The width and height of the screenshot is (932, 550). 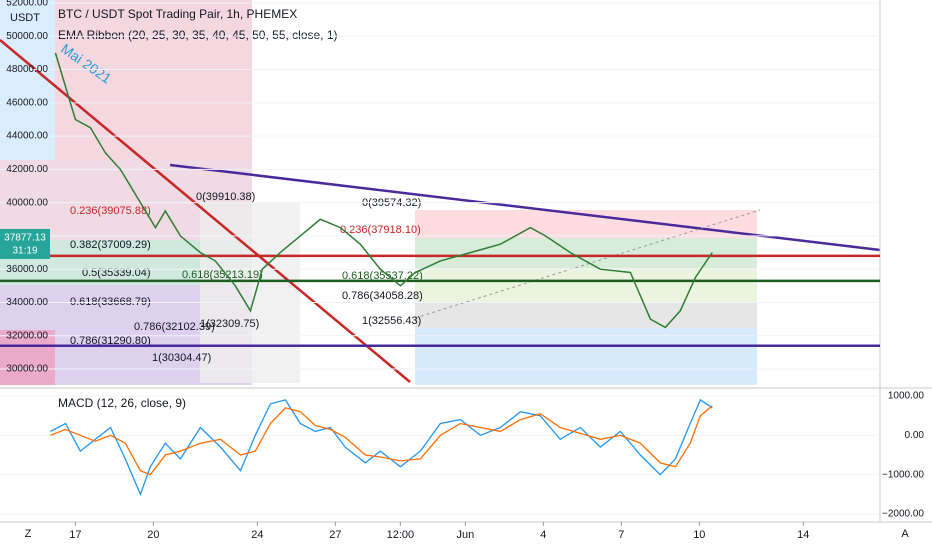 I want to click on y-tick-label: 46000.00, so click(x=27, y=102).